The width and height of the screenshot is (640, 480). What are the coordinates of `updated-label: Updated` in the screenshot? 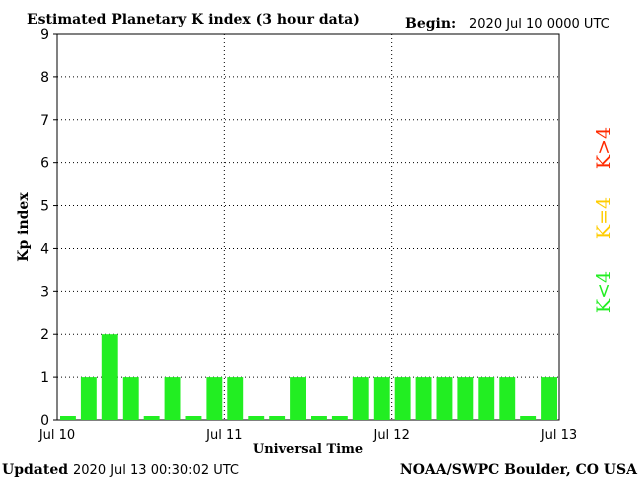 It's located at (35, 470).